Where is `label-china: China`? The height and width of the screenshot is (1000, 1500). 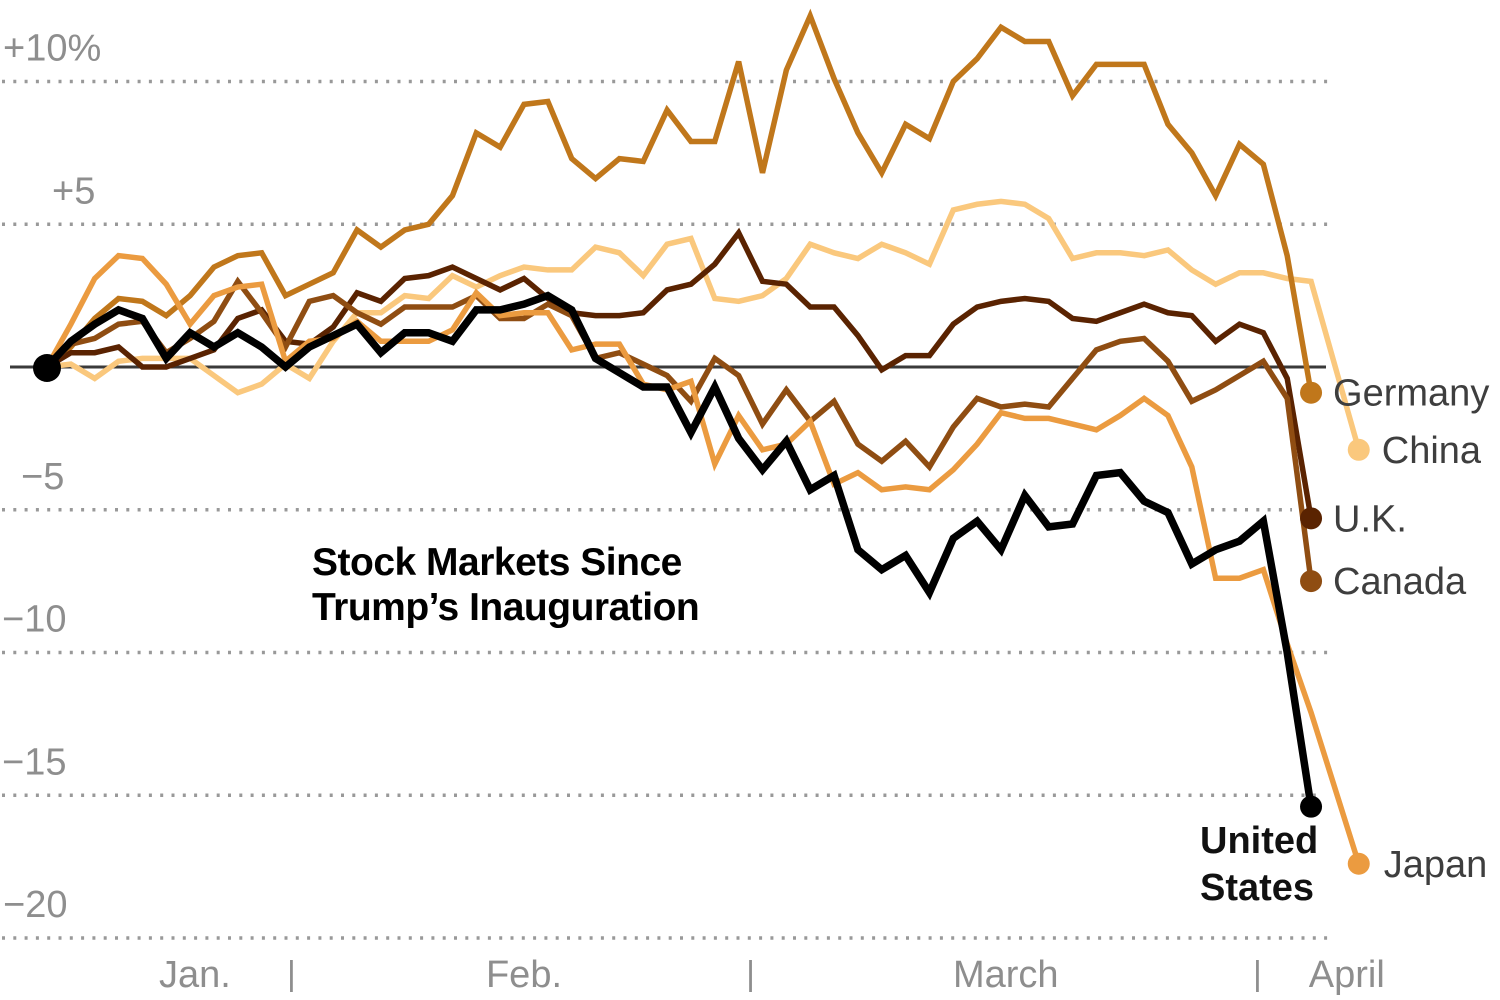 label-china: China is located at coordinates (1432, 451).